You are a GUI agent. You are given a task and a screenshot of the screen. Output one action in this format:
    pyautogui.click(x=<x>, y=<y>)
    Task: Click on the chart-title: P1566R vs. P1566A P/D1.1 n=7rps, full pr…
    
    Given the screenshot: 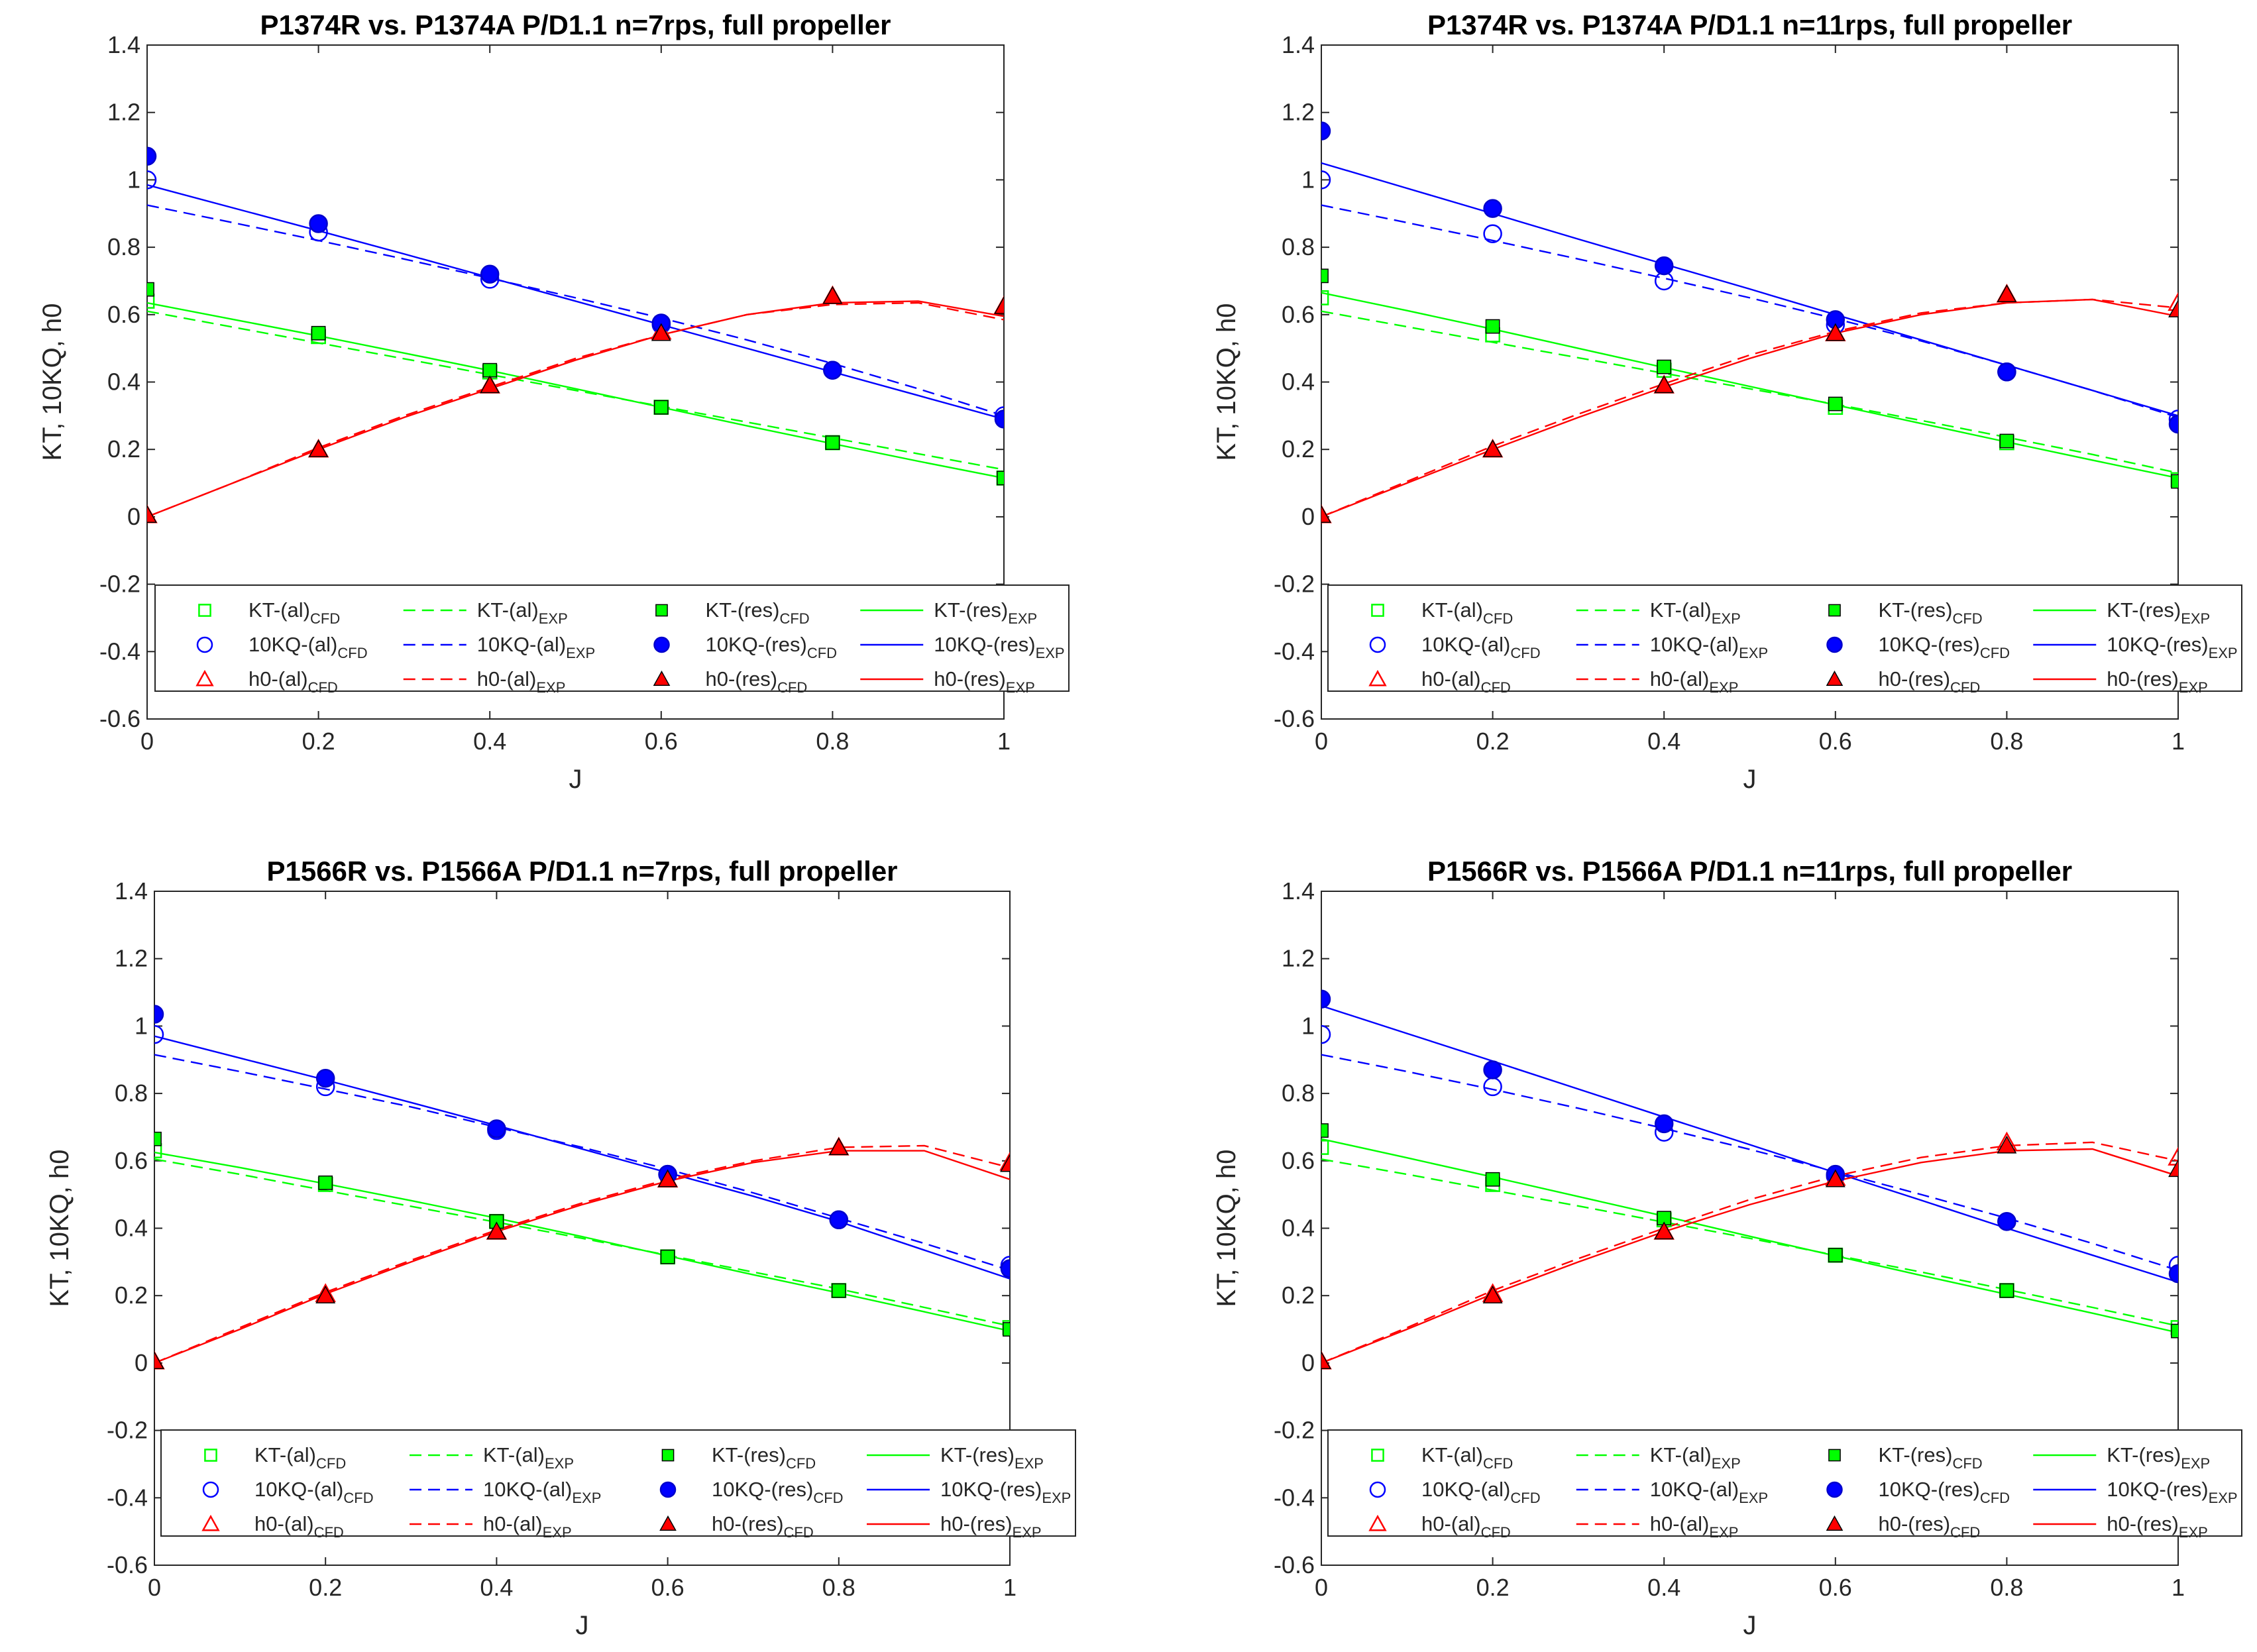 What is the action you would take?
    pyautogui.click(x=581, y=871)
    